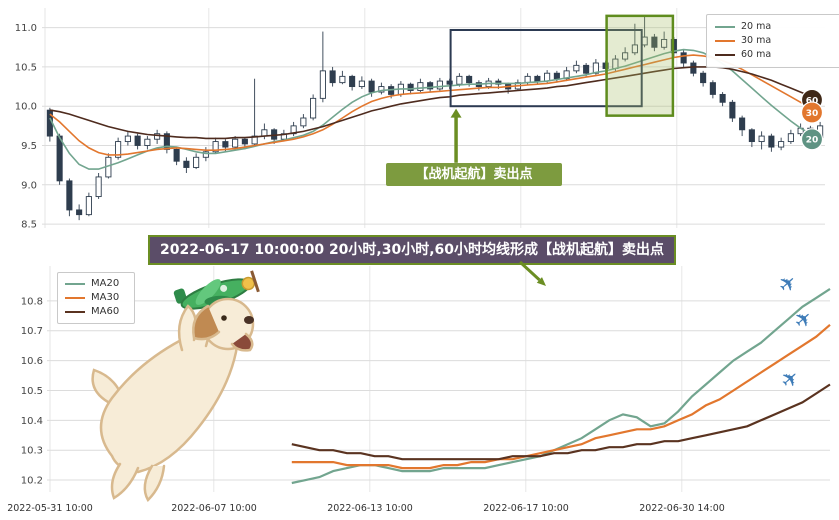 This screenshot has height=520, width=839. I want to click on caption-arrow, so click(532, 273).